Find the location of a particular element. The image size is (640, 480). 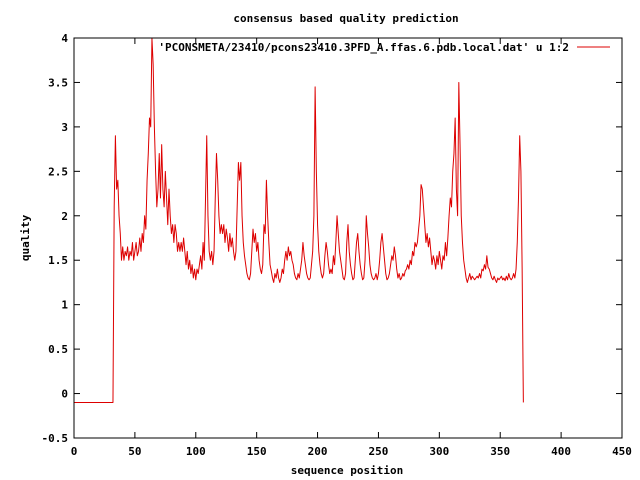

y-tick-label: 1.5 is located at coordinates (58, 260).